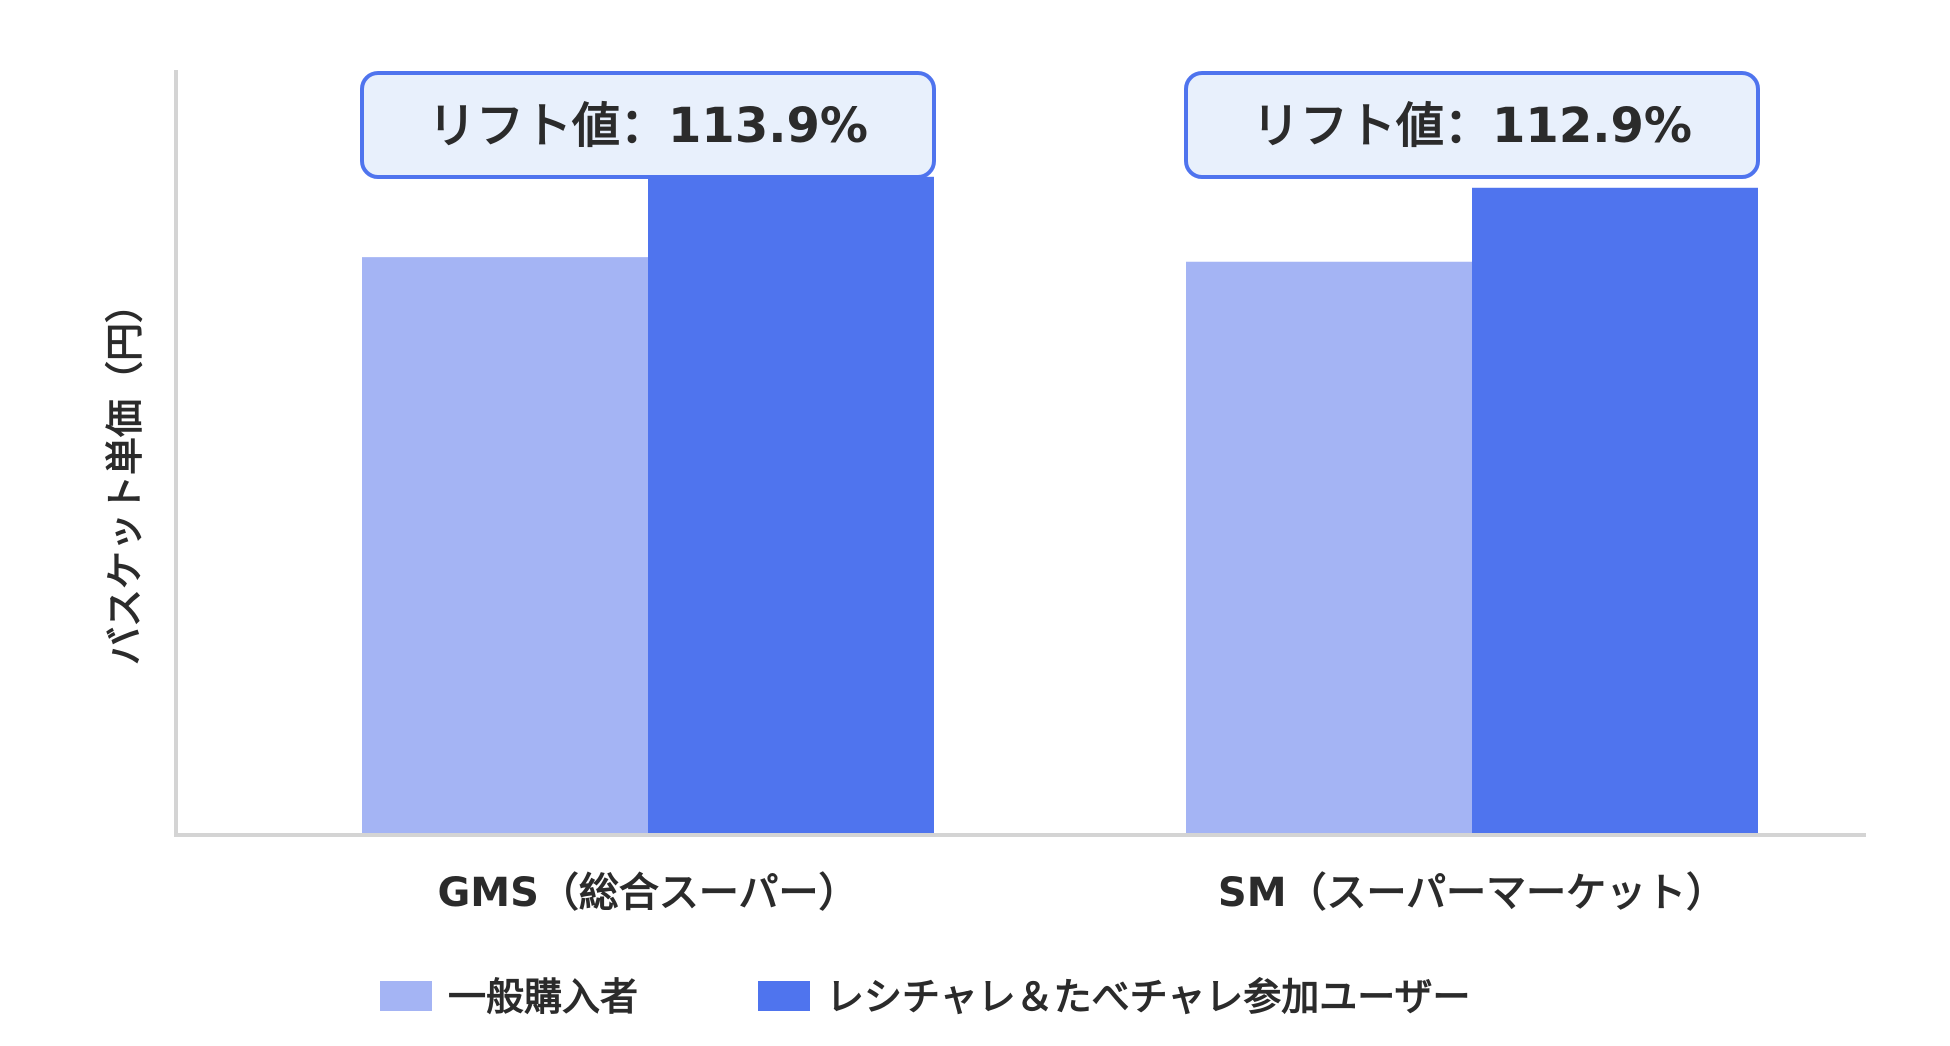 The height and width of the screenshot is (1046, 1950). I want to click on lift-annotation: リフト値：112.9%, so click(1472, 125).